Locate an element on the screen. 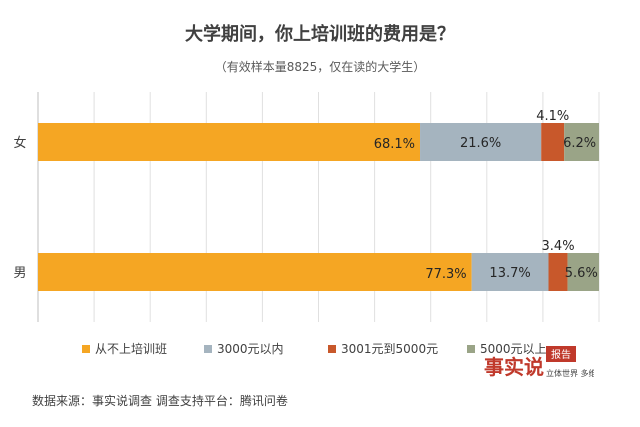 The image size is (640, 427). chart-subtitle: （有效样本量8825，仅在读的大学生） is located at coordinates (320, 67).